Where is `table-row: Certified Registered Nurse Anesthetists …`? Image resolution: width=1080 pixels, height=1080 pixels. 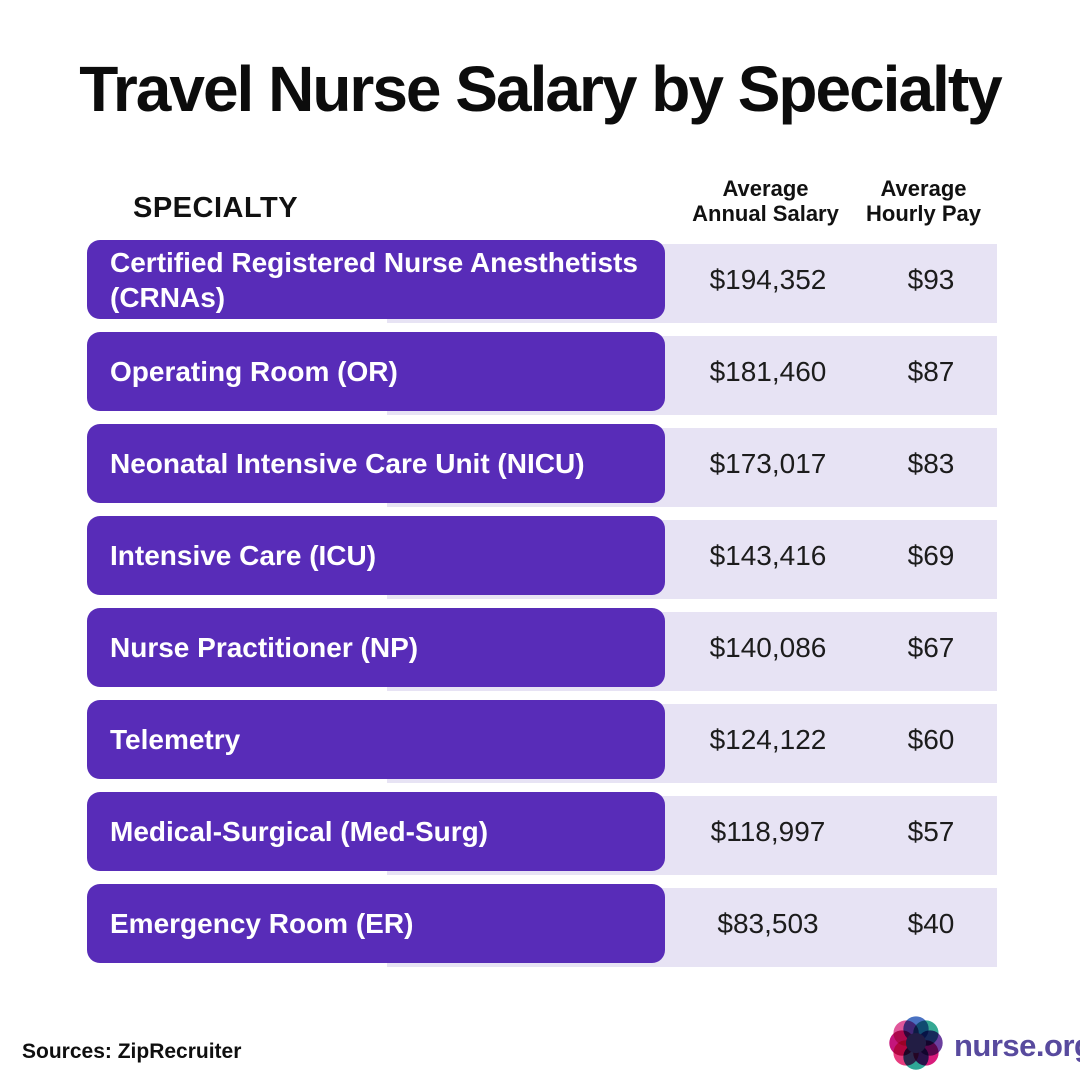
table-row: Certified Registered Nurse Anesthetists … is located at coordinates (542, 281).